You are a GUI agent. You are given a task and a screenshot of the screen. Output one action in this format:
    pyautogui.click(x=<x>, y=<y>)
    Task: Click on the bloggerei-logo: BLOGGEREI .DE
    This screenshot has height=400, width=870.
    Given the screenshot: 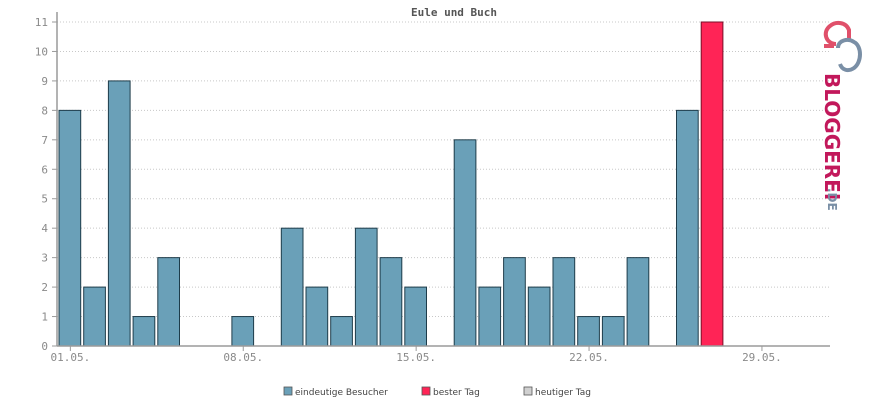 What is the action you would take?
    pyautogui.click(x=841, y=115)
    